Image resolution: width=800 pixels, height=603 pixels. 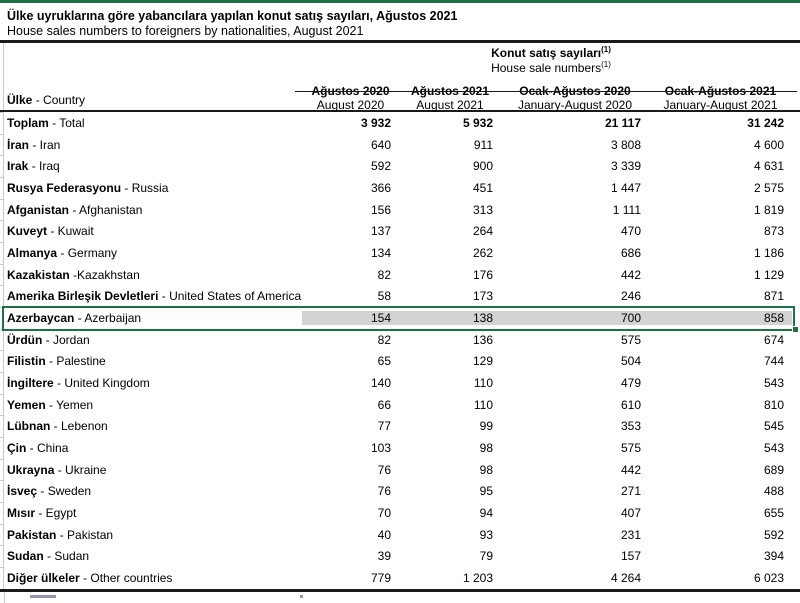 I want to click on value-cell: 4 631, so click(x=768, y=166).